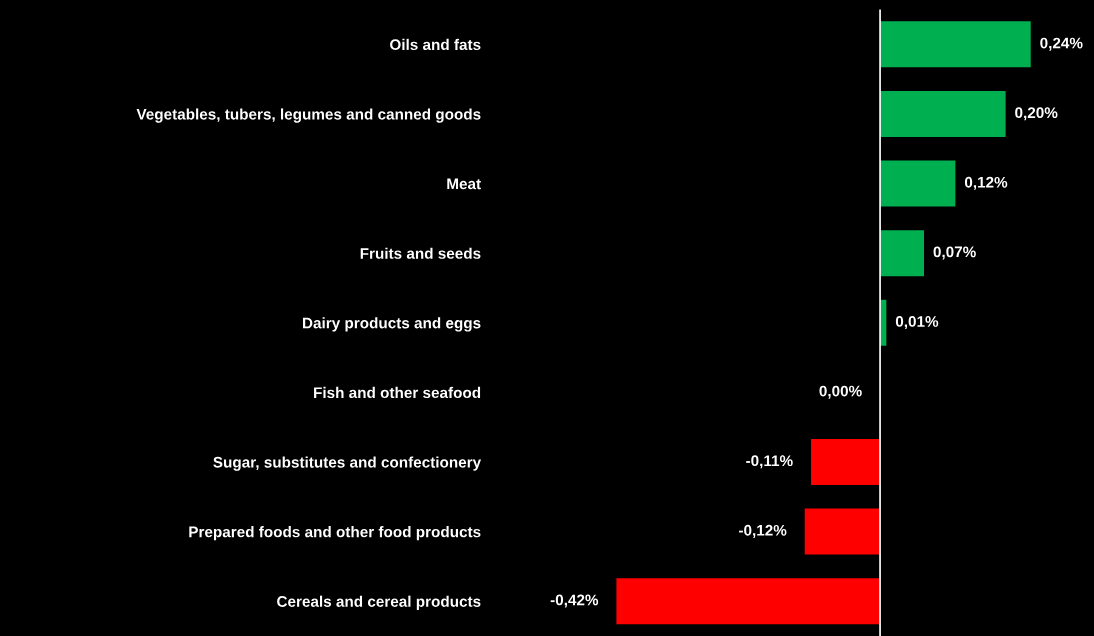  I want to click on data-label: 0,24%, so click(1061, 44).